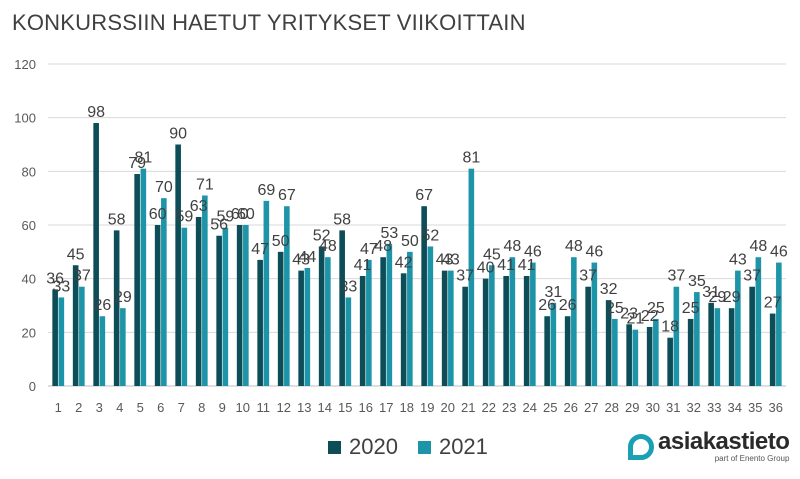  What do you see at coordinates (164, 187) in the screenshot?
I see `data-label-2021-week-6: 70` at bounding box center [164, 187].